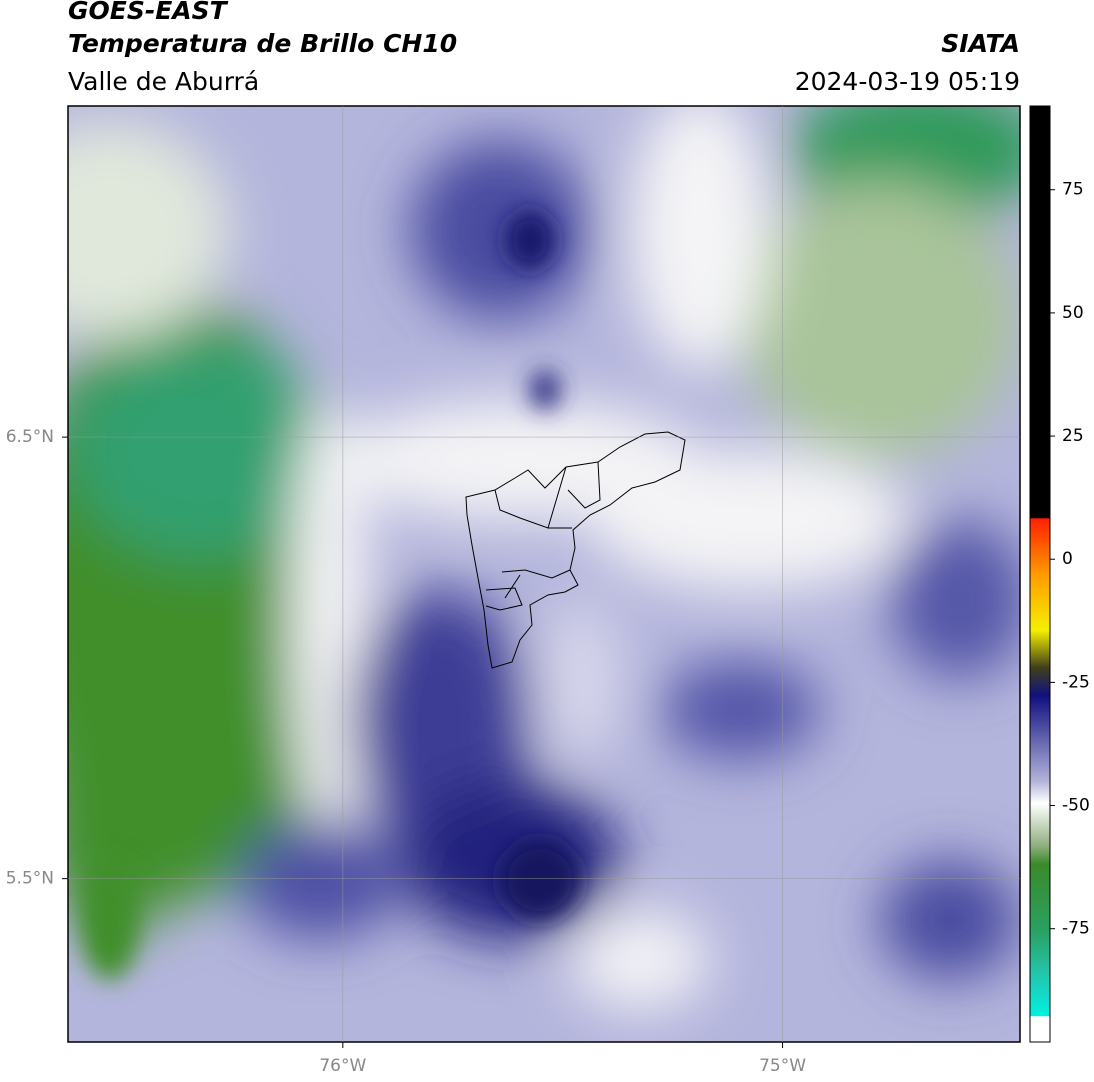 The image size is (1094, 1082). What do you see at coordinates (262, 43) in the screenshot?
I see `subtitle: Temperatura de Brillo CH10` at bounding box center [262, 43].